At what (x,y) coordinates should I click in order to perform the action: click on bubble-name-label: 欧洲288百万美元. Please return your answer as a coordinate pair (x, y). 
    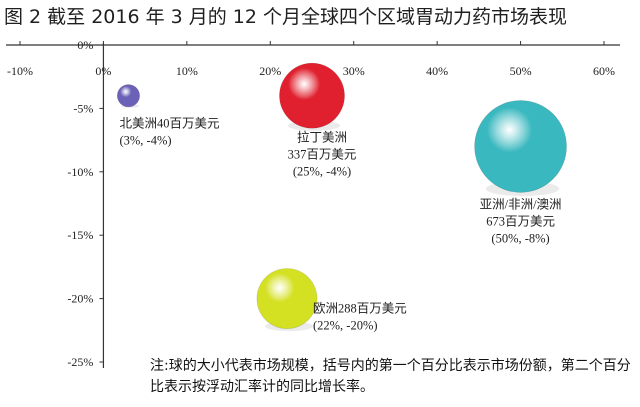
    Looking at the image, I should click on (360, 309).